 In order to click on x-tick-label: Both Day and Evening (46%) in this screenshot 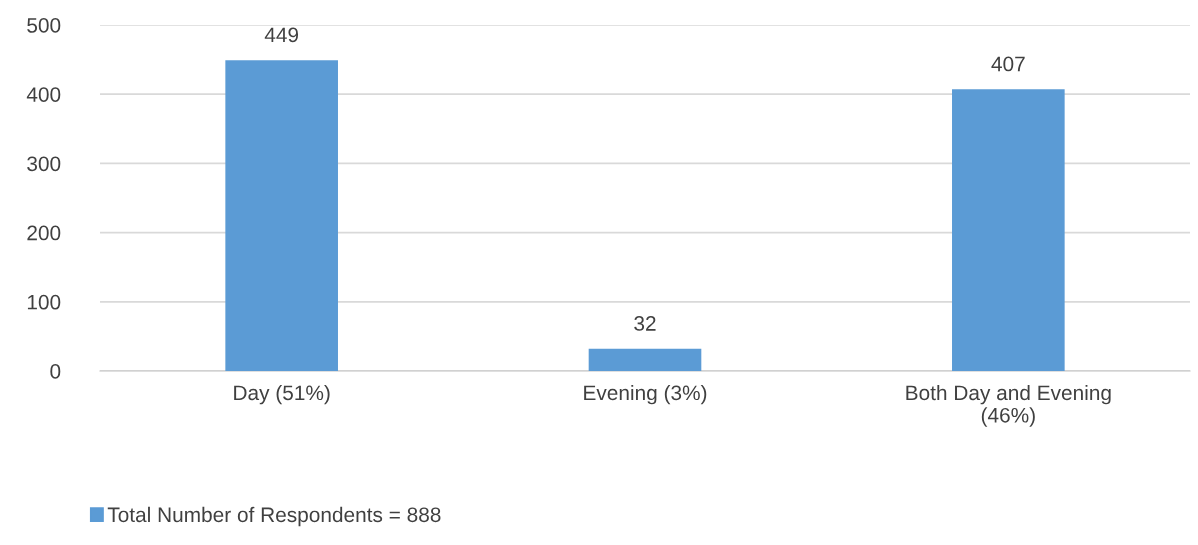, I will do `click(1008, 405)`.